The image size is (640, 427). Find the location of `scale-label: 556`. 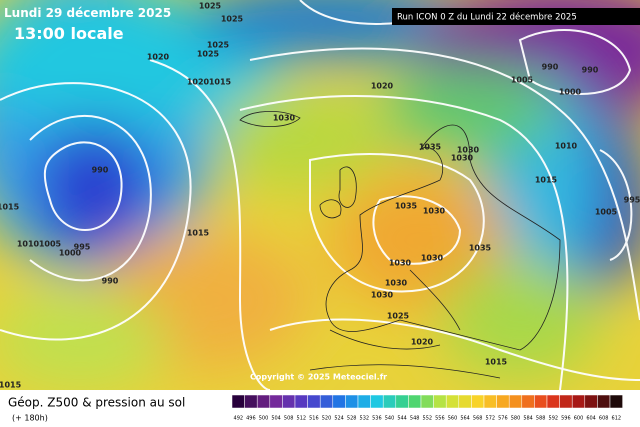

scale-label: 556 is located at coordinates (440, 419).